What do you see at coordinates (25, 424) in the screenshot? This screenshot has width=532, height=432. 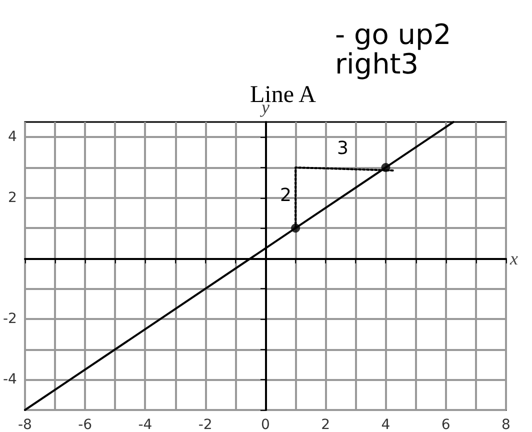 I see `x-tick-label: -8` at bounding box center [25, 424].